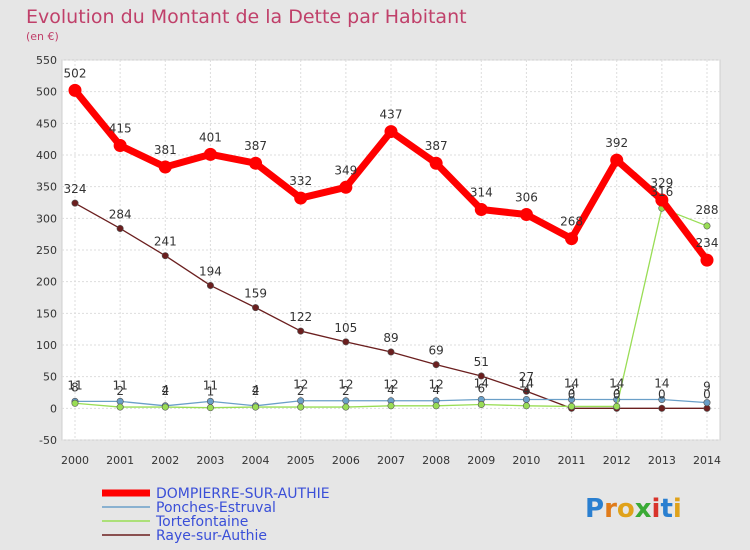 The image size is (750, 550). What do you see at coordinates (300, 317) in the screenshot?
I see `data-label: 122` at bounding box center [300, 317].